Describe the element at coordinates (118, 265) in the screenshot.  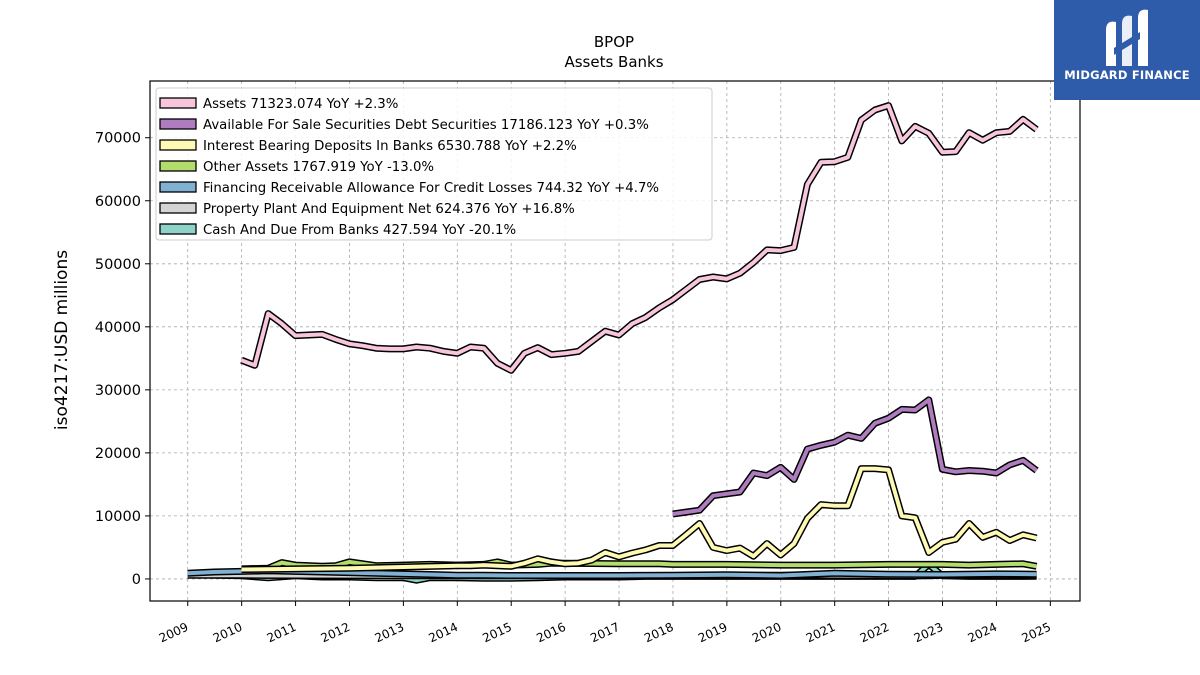
I see `y-tick-label: 50000` at that location.